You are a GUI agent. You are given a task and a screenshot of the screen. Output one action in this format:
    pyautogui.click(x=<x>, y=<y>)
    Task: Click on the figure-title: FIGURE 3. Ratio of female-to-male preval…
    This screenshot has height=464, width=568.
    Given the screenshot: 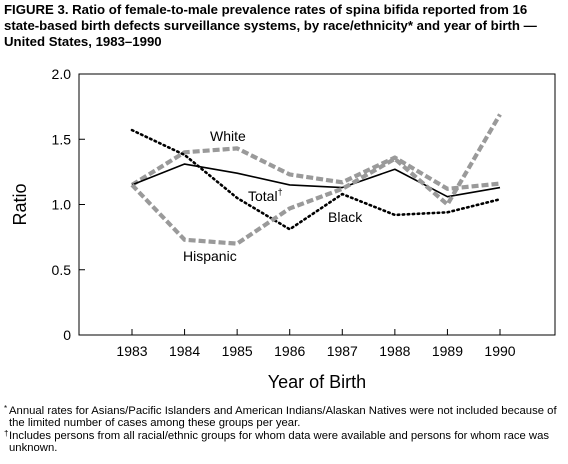 What is the action you would take?
    pyautogui.click(x=270, y=25)
    